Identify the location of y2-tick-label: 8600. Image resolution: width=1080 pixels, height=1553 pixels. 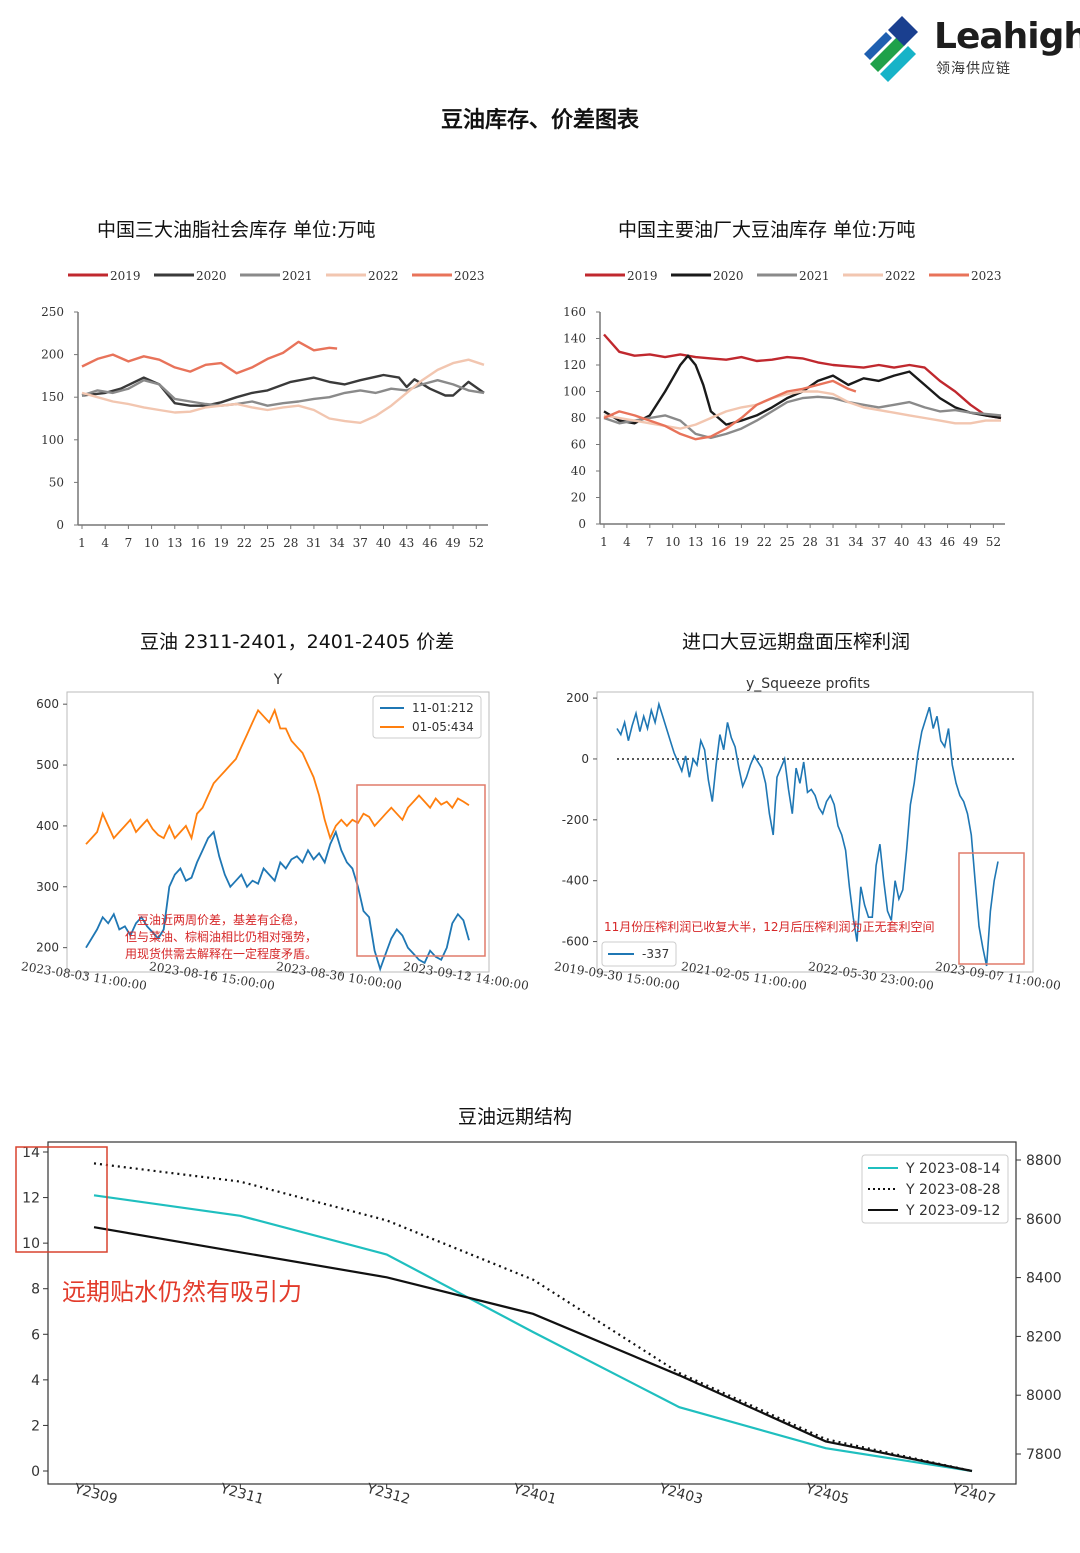
(1044, 1220).